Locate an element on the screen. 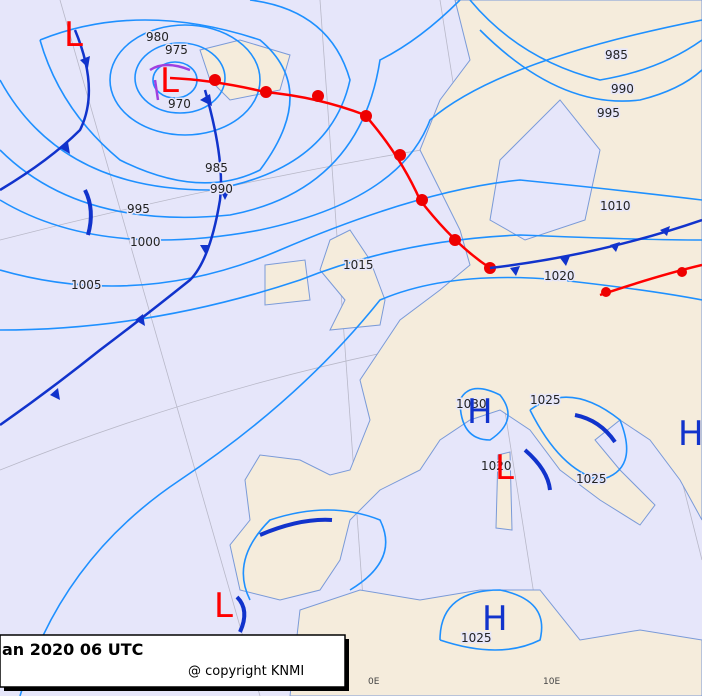 Image resolution: width=702 pixels, height=696 pixels. footer: an 2020 06 UTC @ copyright KNMI is located at coordinates (174, 662).